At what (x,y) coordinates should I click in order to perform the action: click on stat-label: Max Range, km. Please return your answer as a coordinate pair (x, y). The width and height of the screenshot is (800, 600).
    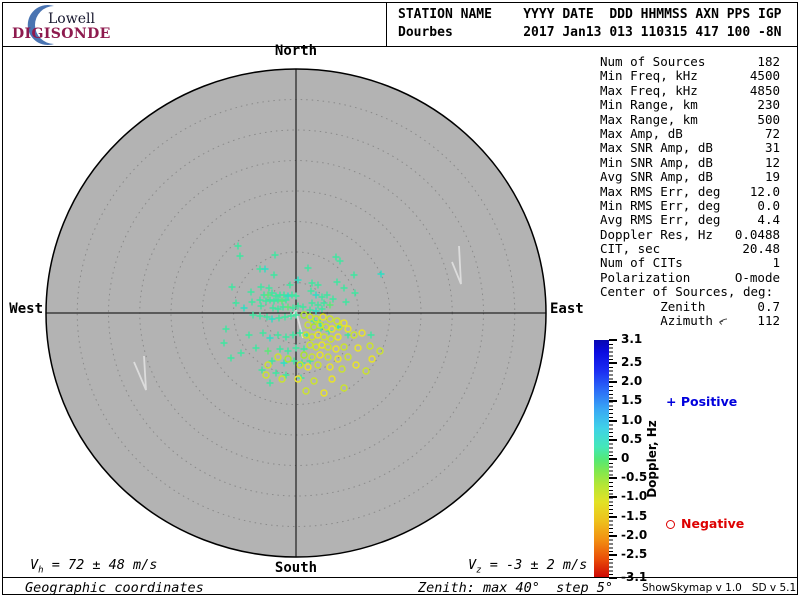
    Looking at the image, I should click on (649, 119).